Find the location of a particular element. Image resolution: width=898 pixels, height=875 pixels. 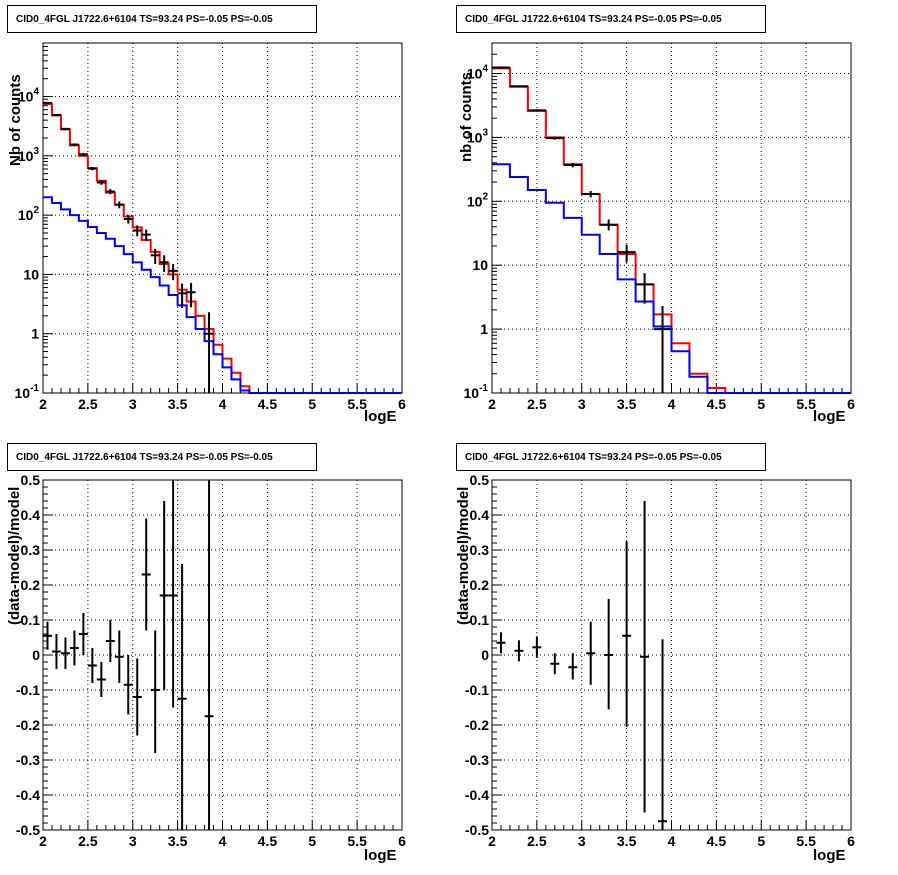

y-tick-label: 10⁴ is located at coordinates (478, 72).